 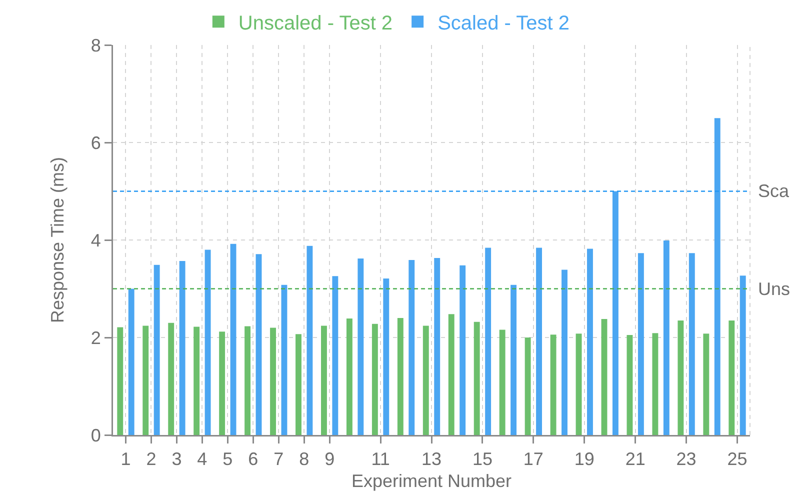 What do you see at coordinates (227, 459) in the screenshot?
I see `x-tick-label: 5` at bounding box center [227, 459].